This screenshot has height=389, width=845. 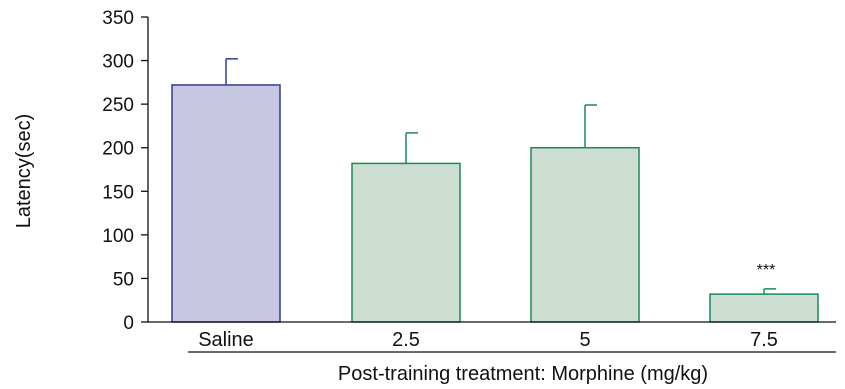 I want to click on x-tick-label: 5, so click(x=584, y=340).